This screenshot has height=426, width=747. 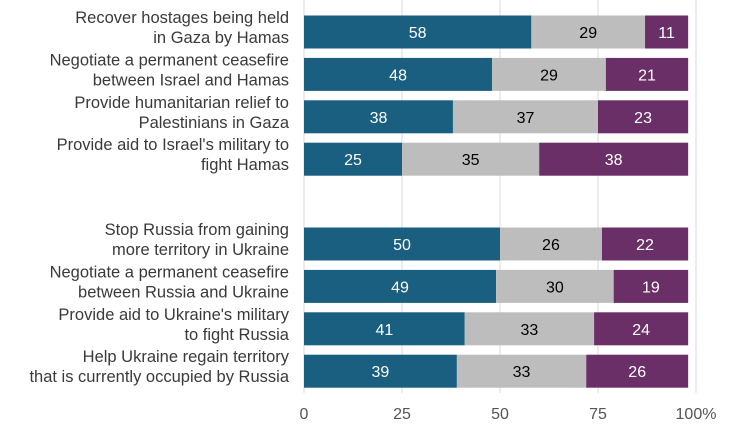 What do you see at coordinates (696, 414) in the screenshot?
I see `x-tick-label: 100%` at bounding box center [696, 414].